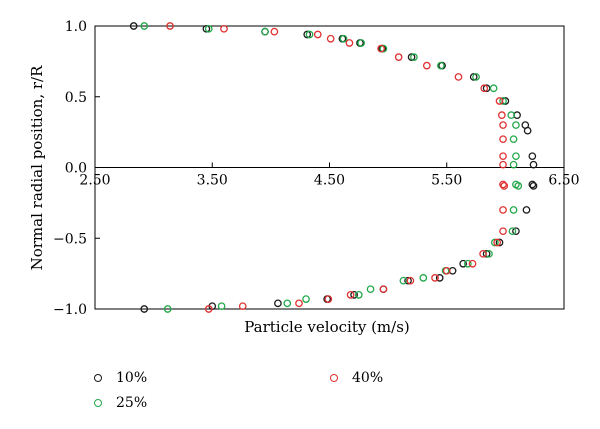 The height and width of the screenshot is (429, 600). I want to click on y-tick-label: 0.0, so click(76, 169).